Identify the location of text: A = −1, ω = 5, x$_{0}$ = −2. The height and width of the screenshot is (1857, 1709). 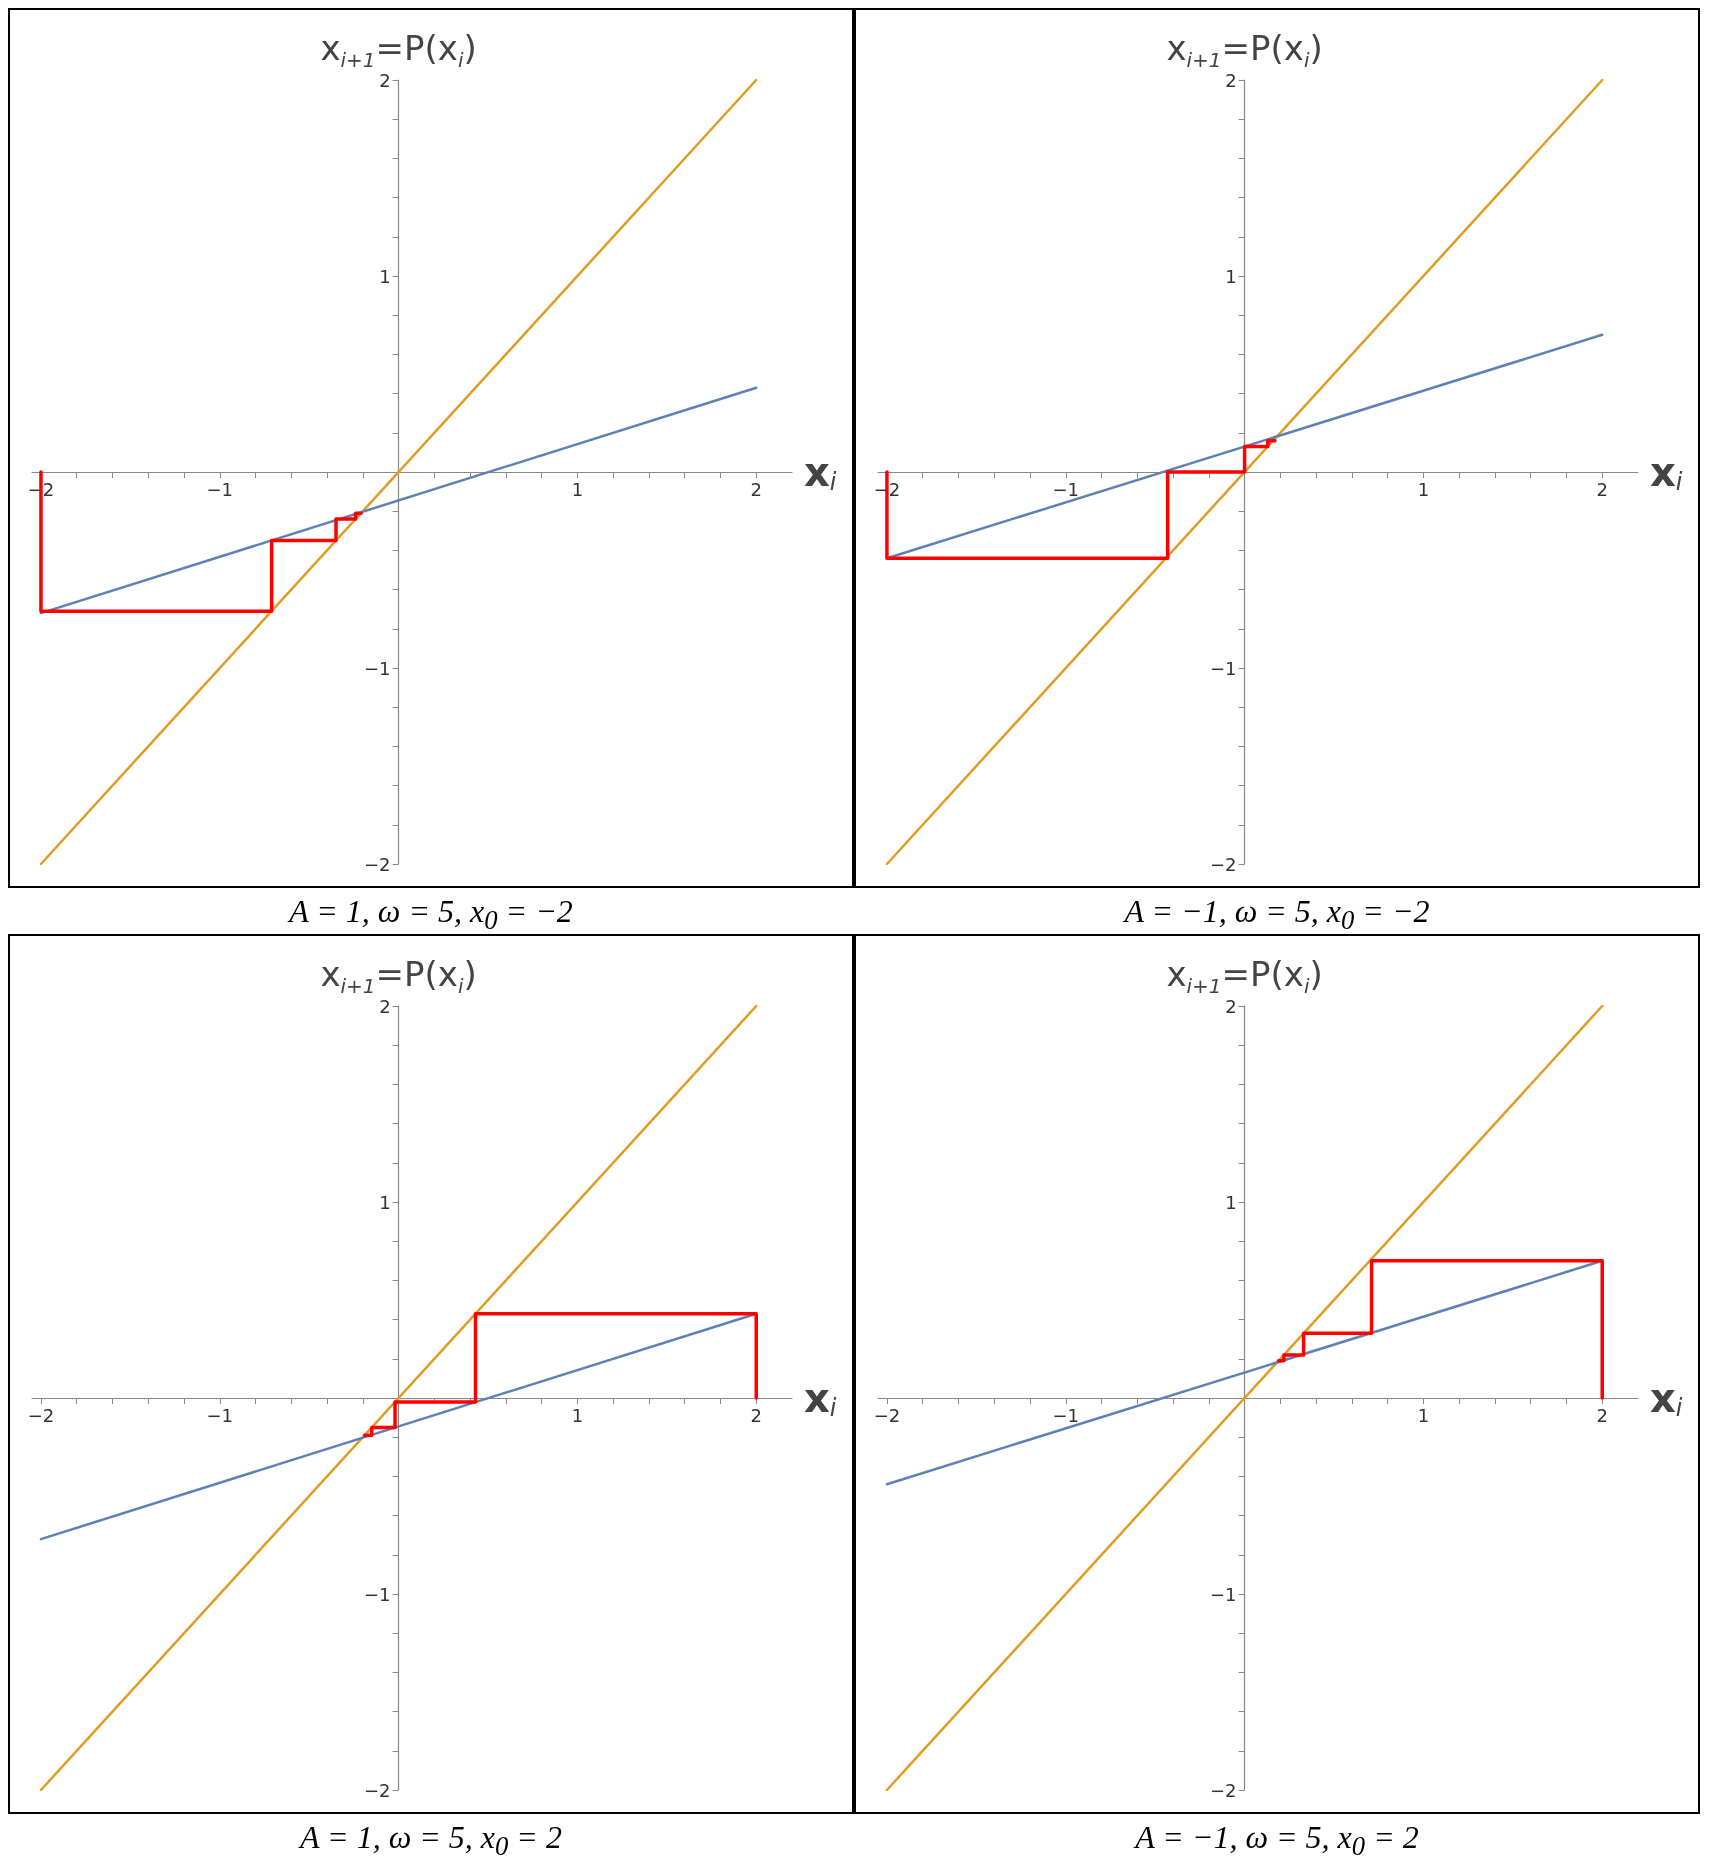
(1277, 914).